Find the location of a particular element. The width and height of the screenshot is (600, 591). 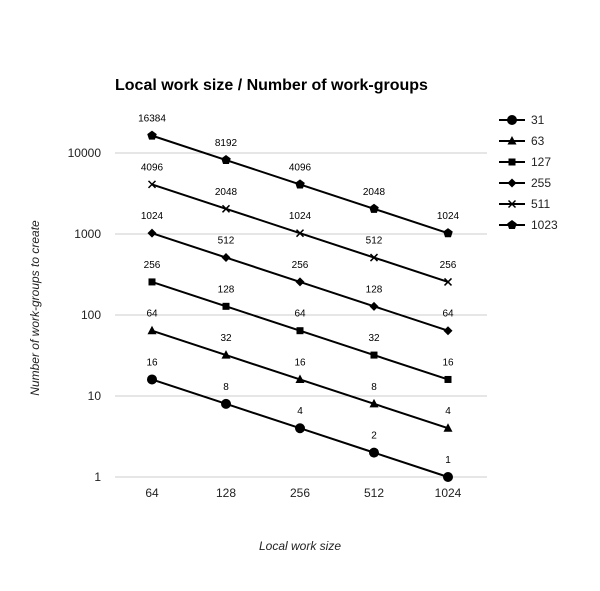

series-31: 16 8 4 2 1 is located at coordinates (299, 419).